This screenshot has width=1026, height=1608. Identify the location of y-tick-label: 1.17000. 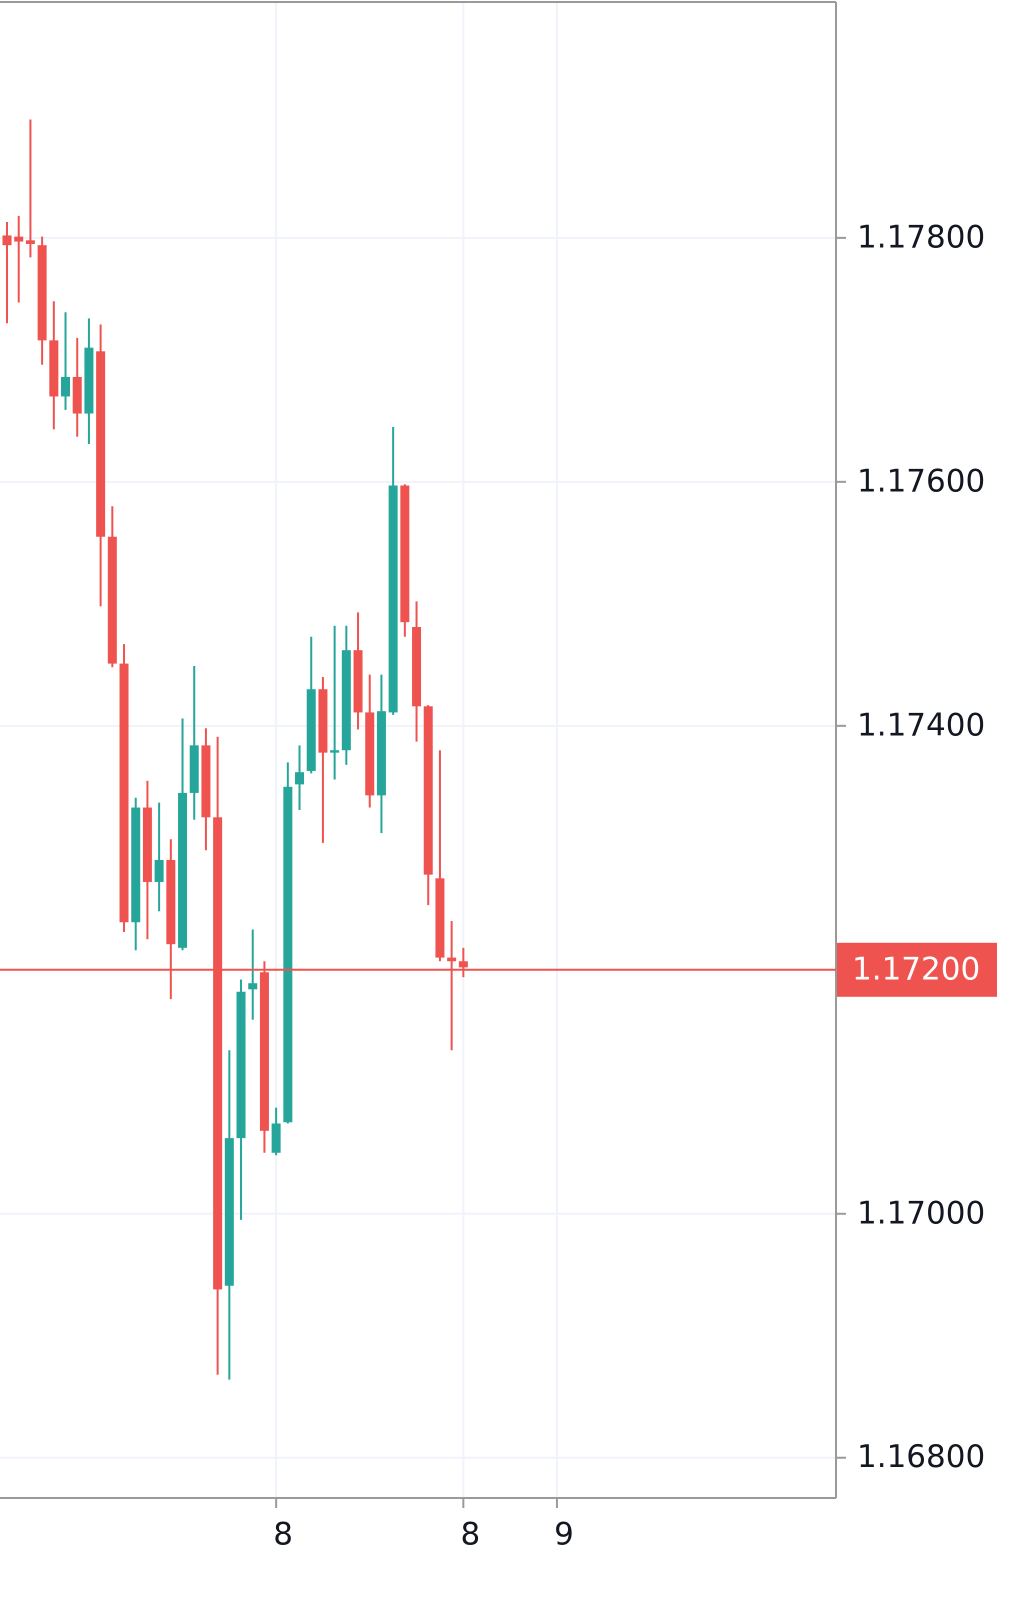
(921, 1213).